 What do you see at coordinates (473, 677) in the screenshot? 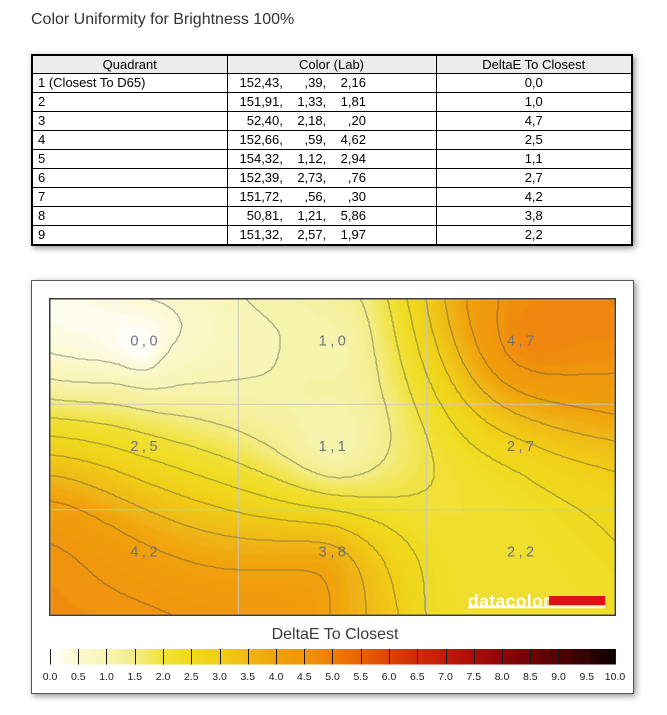
I see `svg-text: 7.5` at bounding box center [473, 677].